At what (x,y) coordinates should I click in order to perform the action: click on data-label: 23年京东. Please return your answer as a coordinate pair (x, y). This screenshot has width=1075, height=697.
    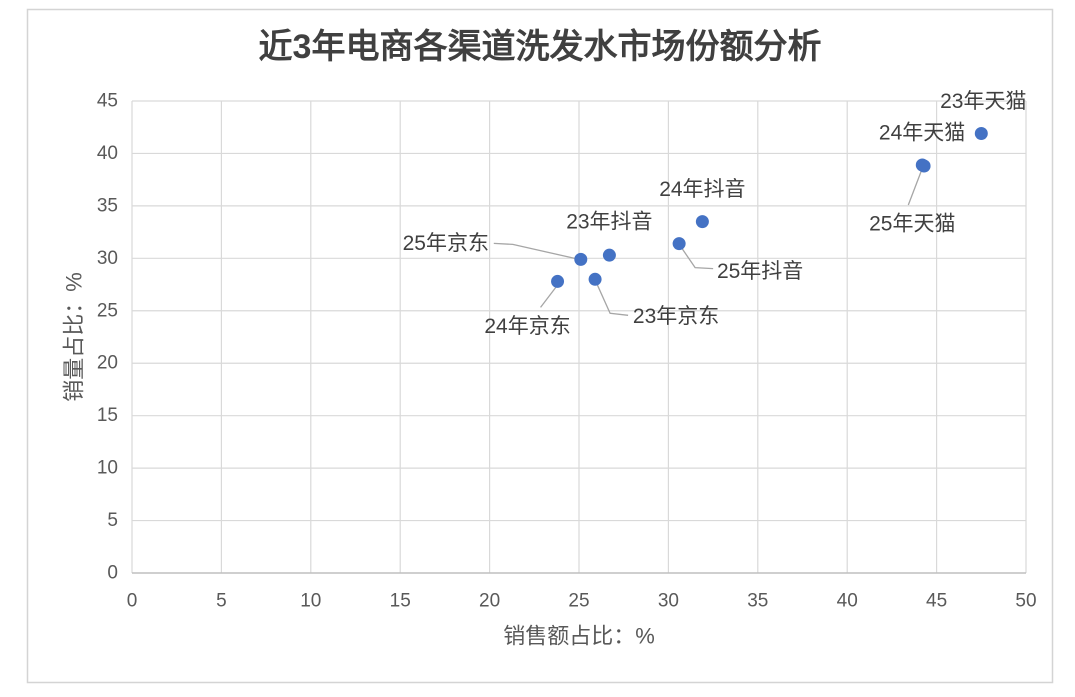
    Looking at the image, I should click on (676, 316).